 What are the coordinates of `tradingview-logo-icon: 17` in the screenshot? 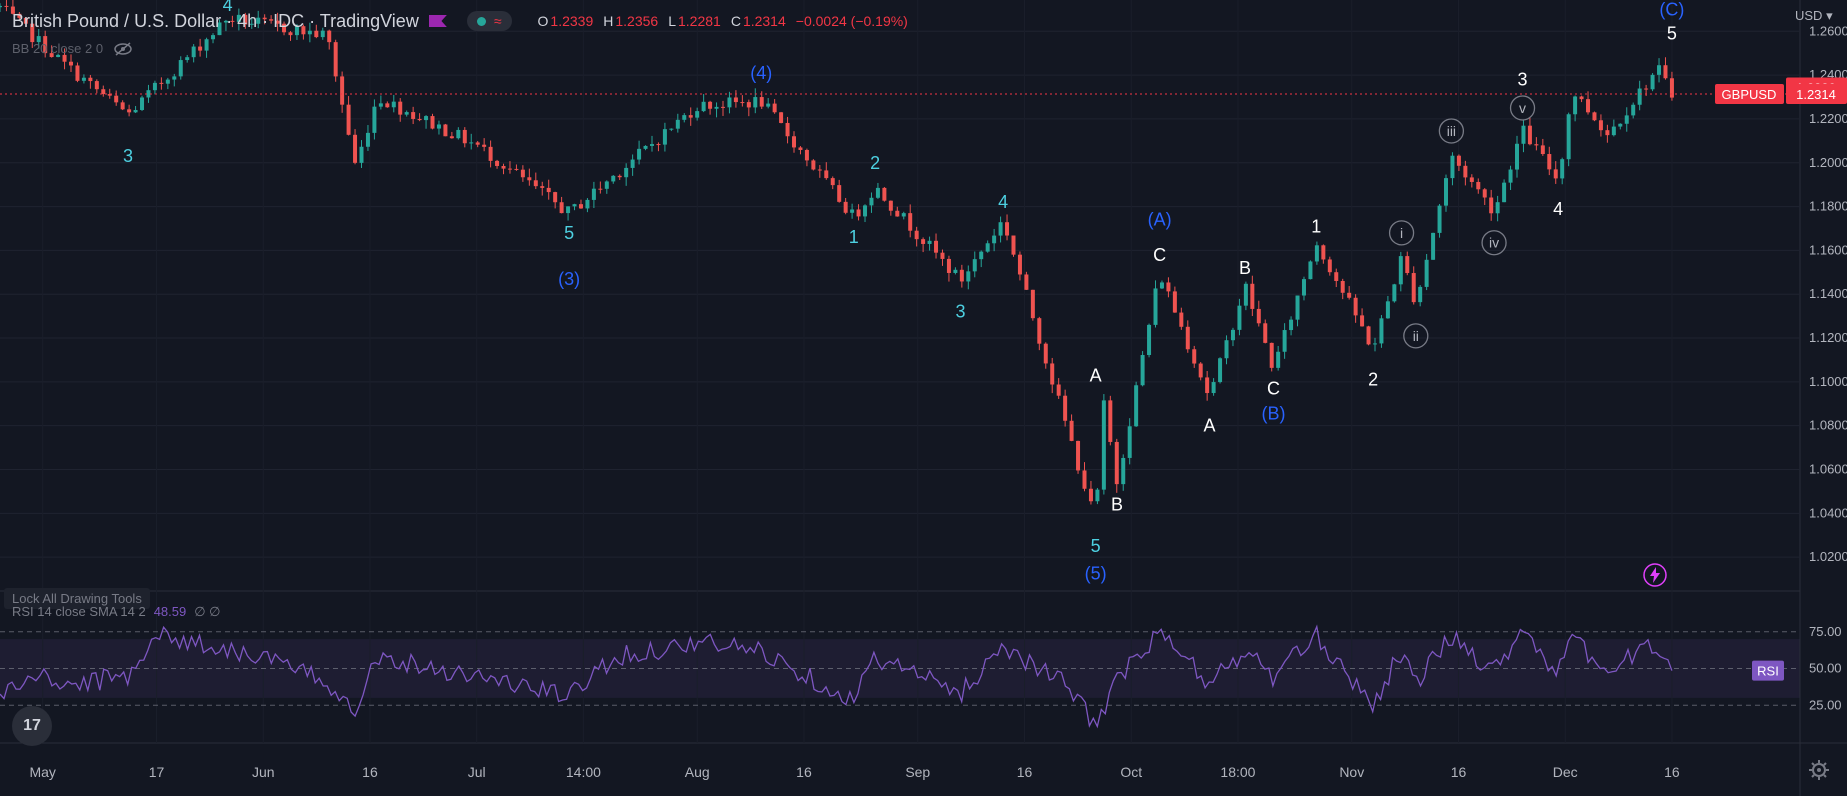 It's located at (32, 726).